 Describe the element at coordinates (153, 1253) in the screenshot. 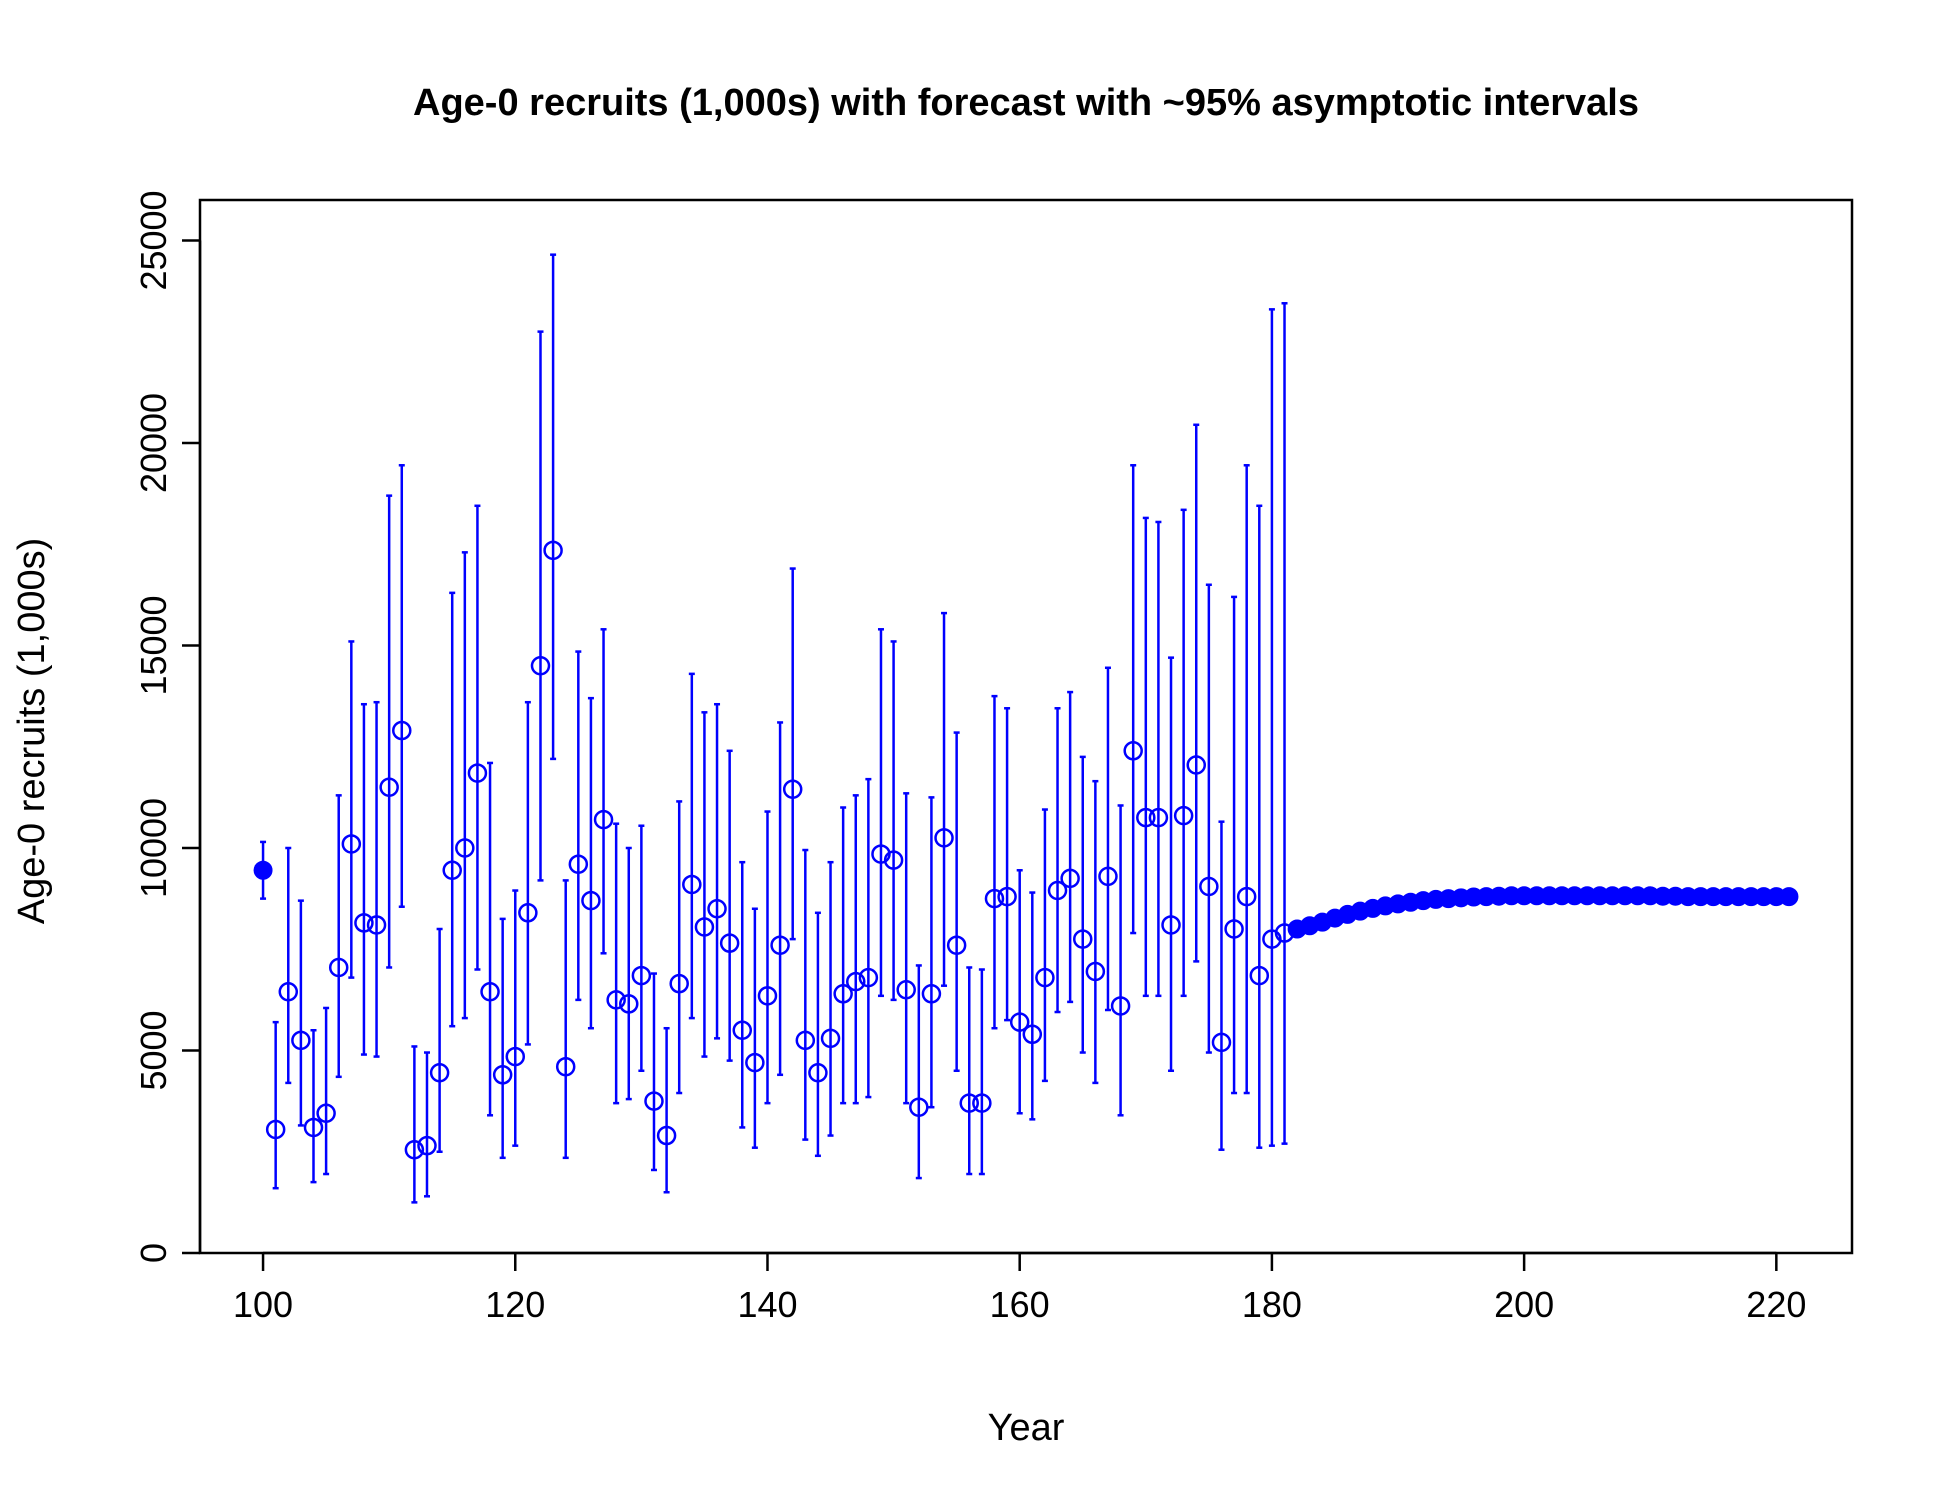

I see `y-tick-label: 0` at that location.